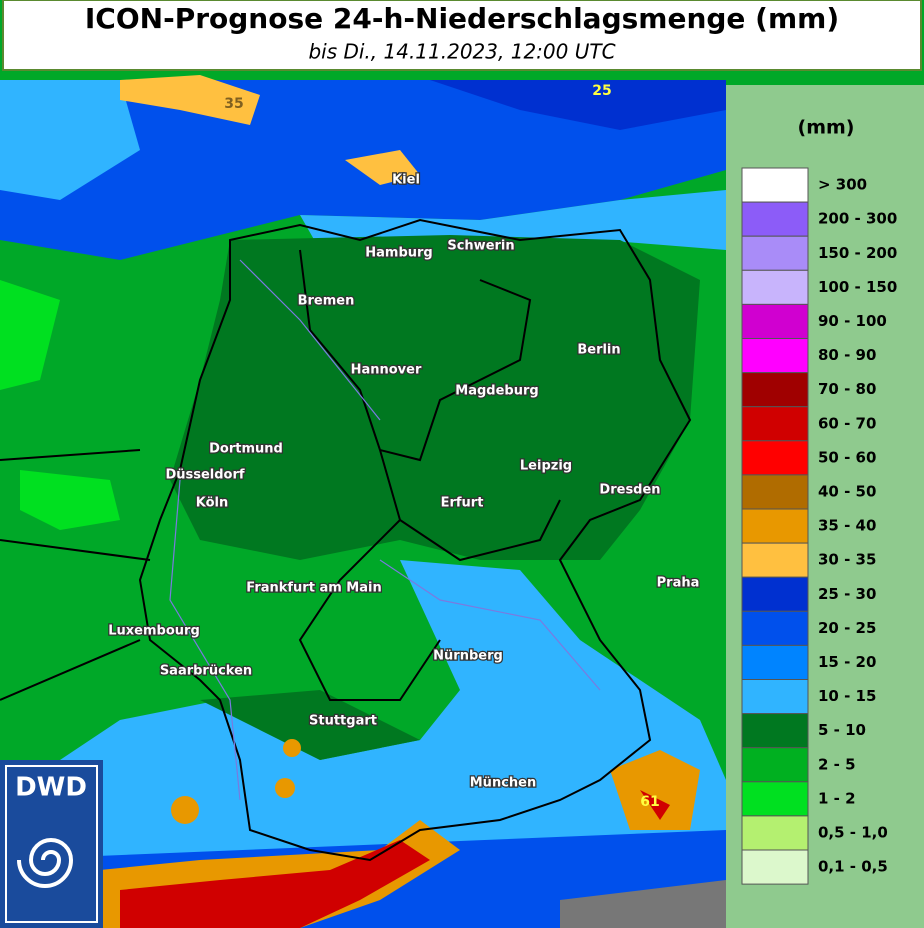 The image size is (924, 928). What do you see at coordinates (246, 449) in the screenshot?
I see `city-label: Dortmund` at bounding box center [246, 449].